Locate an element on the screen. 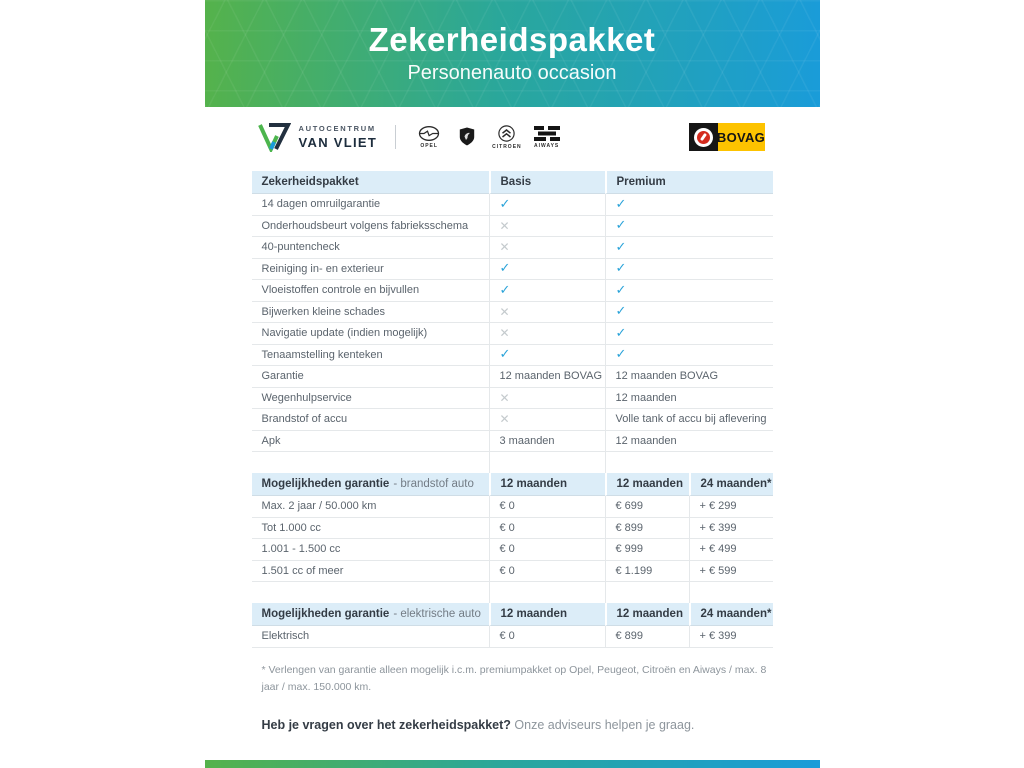 This screenshot has height=768, width=1024. opel-logo-icon is located at coordinates (429, 133).